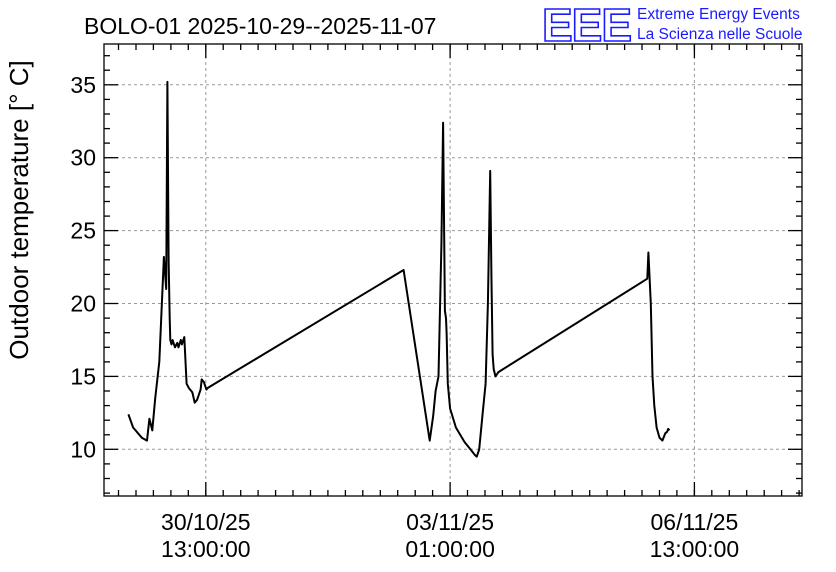 This screenshot has height=572, width=836. Describe the element at coordinates (694, 522) in the screenshot. I see `x-tick-date-label: 06/11/25` at that location.